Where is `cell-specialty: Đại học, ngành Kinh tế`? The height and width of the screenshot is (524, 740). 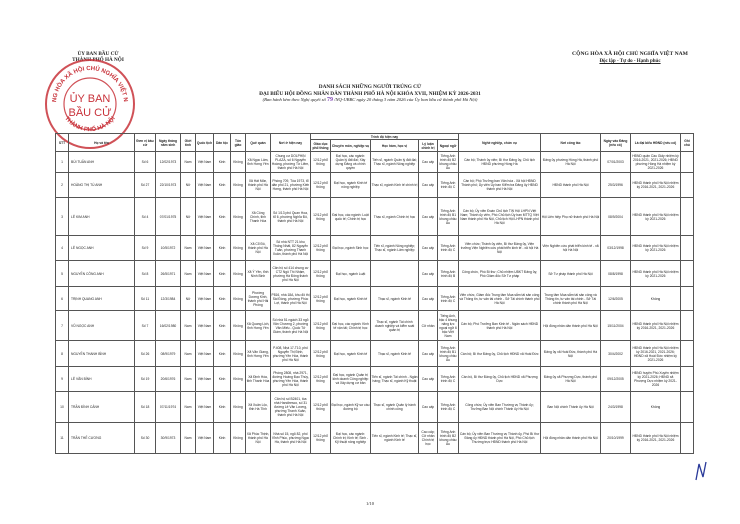
cell-specialty: Đại học, ngành Kinh tế is located at coordinates (350, 353).